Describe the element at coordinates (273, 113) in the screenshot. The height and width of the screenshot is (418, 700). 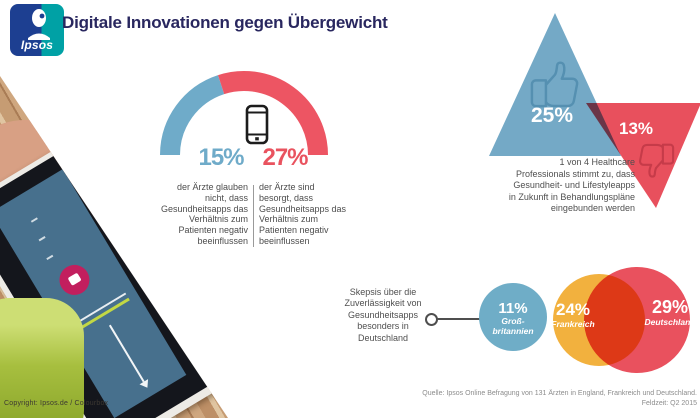
I see `gauge-segment-red` at that location.